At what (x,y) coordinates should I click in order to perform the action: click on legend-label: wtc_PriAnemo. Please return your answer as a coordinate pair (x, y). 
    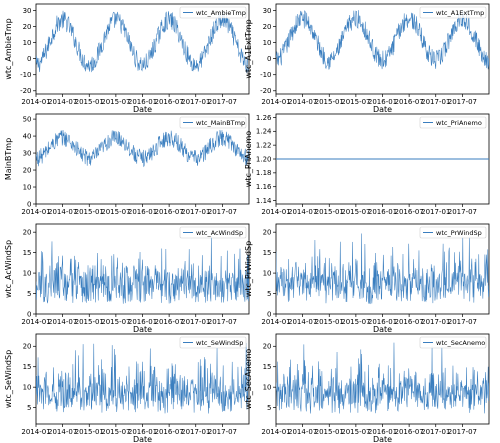
    Looking at the image, I should click on (459, 123).